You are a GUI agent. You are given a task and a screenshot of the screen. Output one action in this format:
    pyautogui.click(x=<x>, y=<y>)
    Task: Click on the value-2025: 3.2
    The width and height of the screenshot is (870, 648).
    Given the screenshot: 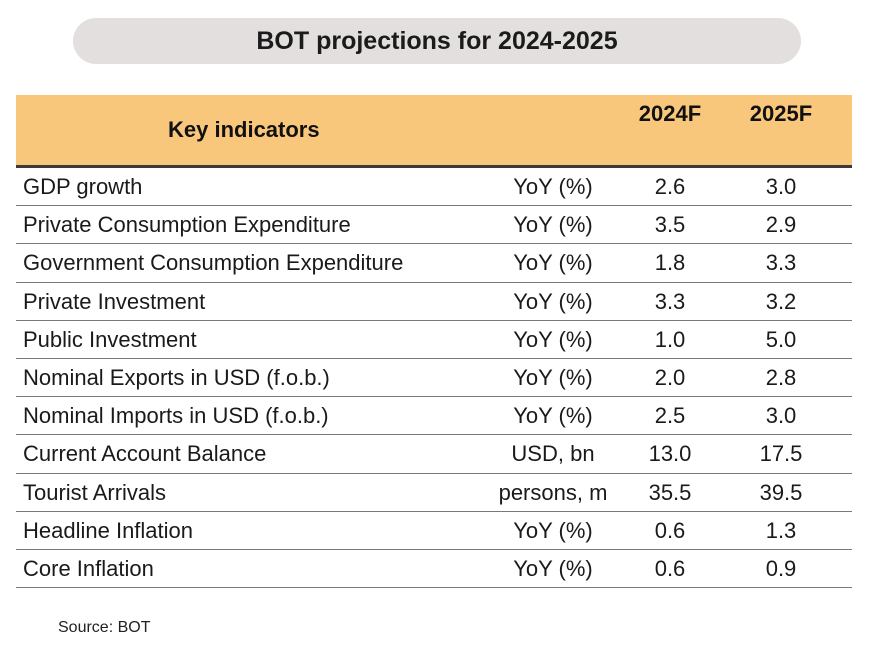 What is the action you would take?
    pyautogui.click(x=781, y=301)
    